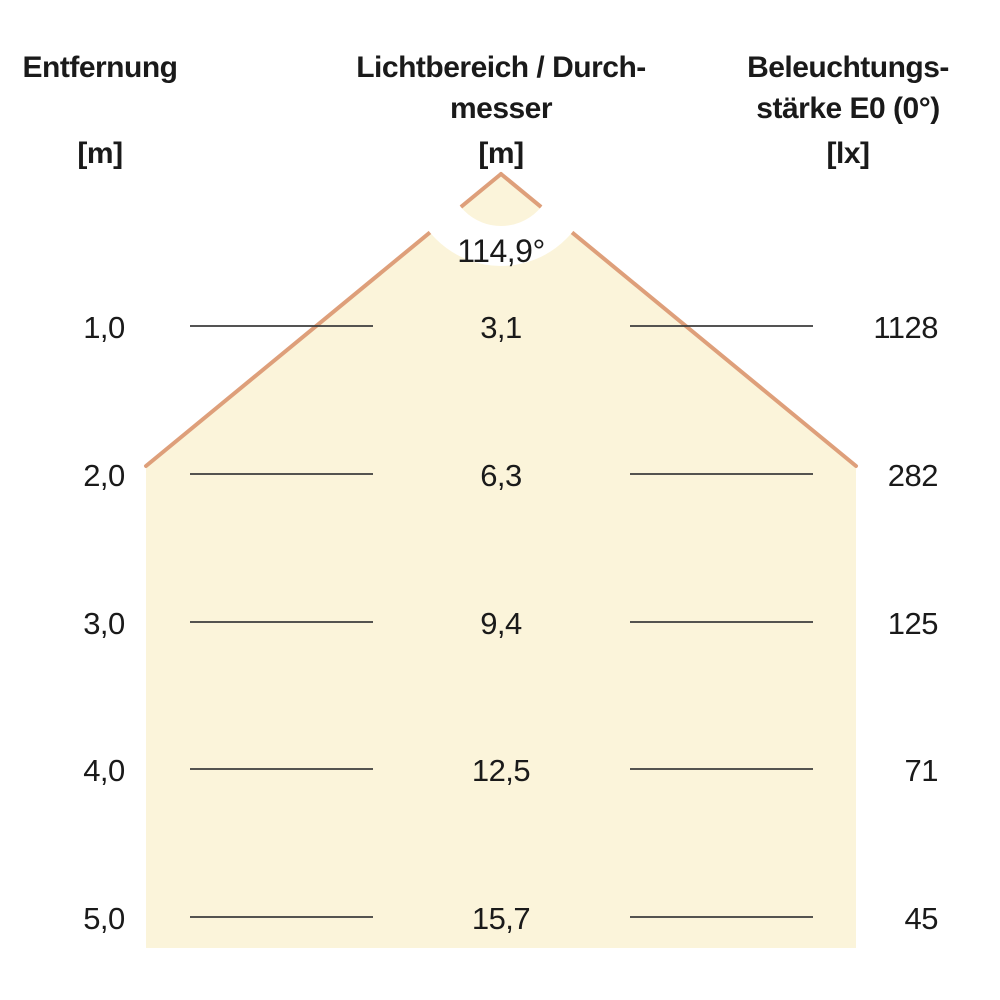 Image resolution: width=1000 pixels, height=1000 pixels. Describe the element at coordinates (847, 108) in the screenshot. I see `column-header-beleuchtungsstaerke-line2: stärke E0 (0°)` at that location.